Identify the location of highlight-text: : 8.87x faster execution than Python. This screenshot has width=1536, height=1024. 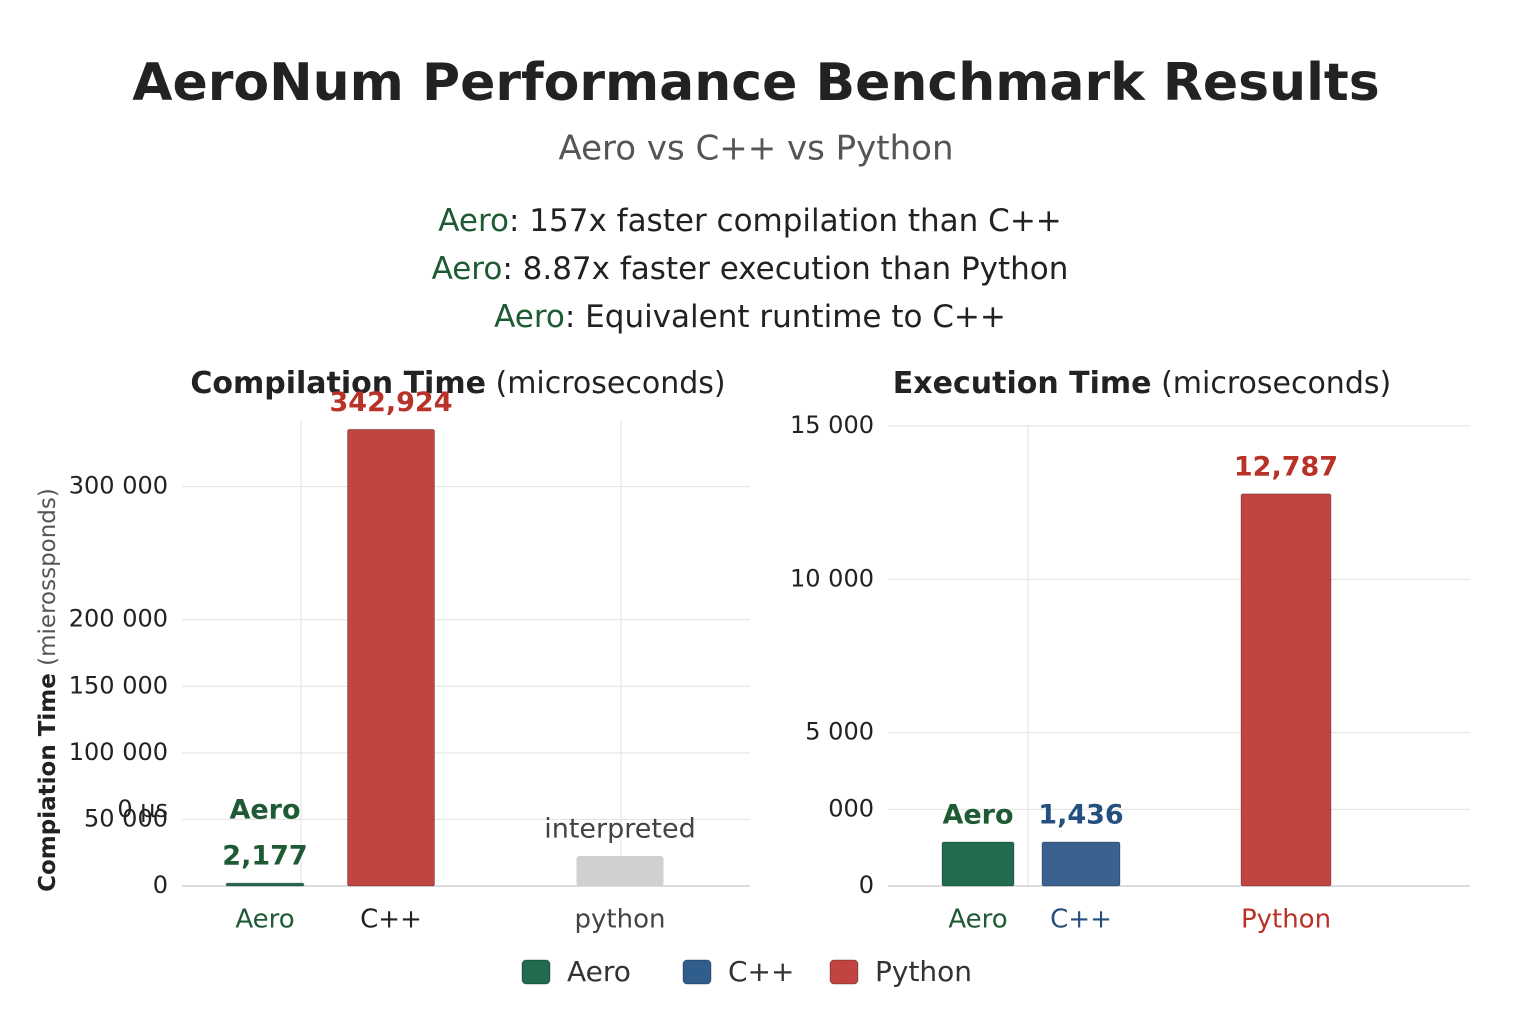
(785, 269).